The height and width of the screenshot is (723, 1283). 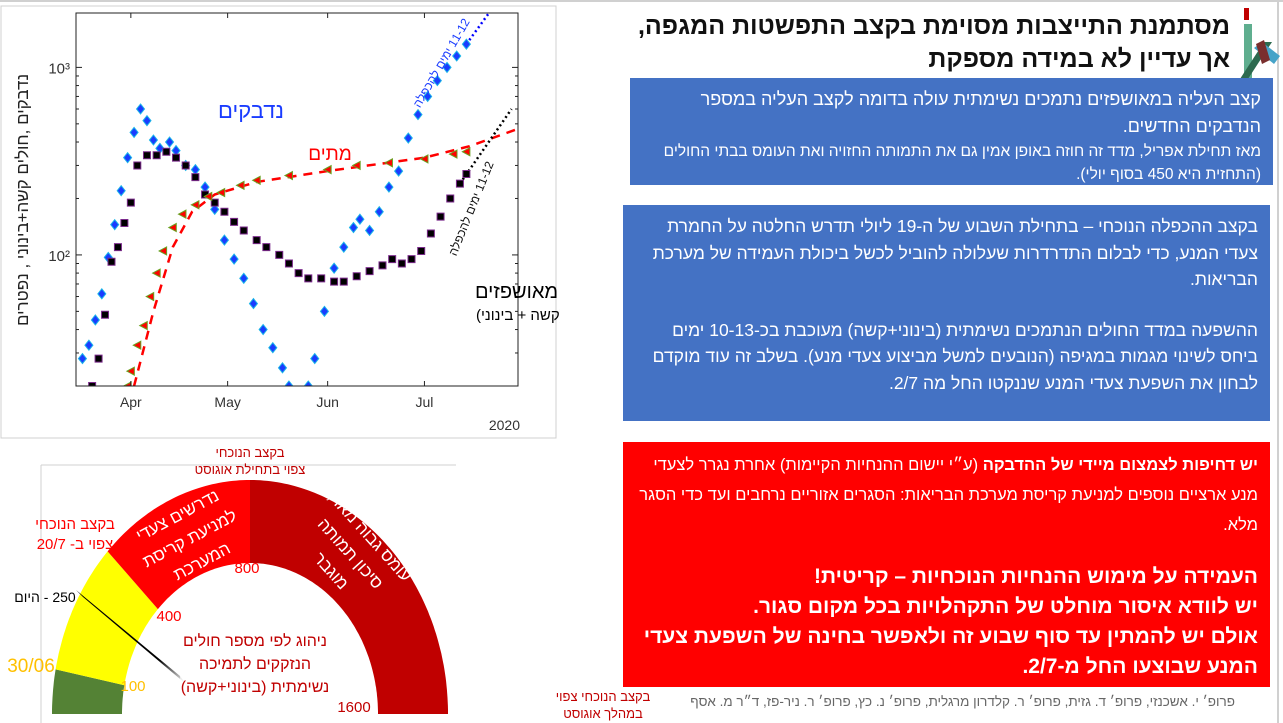 What do you see at coordinates (75, 535) in the screenshot?
I see `marker-400-label: בקצב הנוכחי צפוי ב- 20/7` at bounding box center [75, 535].